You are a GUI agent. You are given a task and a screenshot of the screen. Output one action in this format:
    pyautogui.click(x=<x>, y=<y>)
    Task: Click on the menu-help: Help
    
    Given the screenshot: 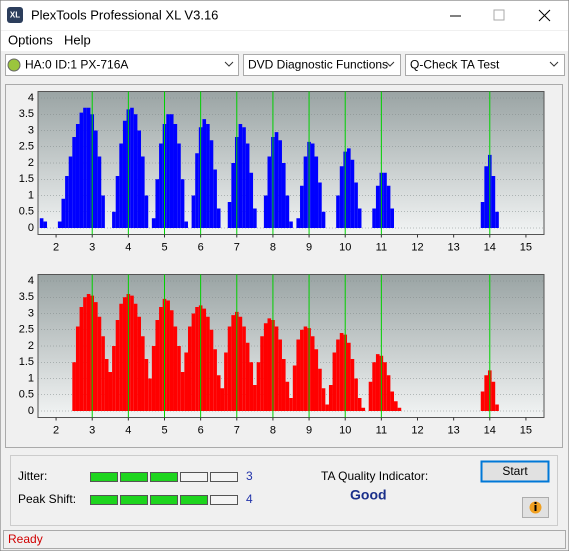 What is the action you would take?
    pyautogui.click(x=77, y=39)
    